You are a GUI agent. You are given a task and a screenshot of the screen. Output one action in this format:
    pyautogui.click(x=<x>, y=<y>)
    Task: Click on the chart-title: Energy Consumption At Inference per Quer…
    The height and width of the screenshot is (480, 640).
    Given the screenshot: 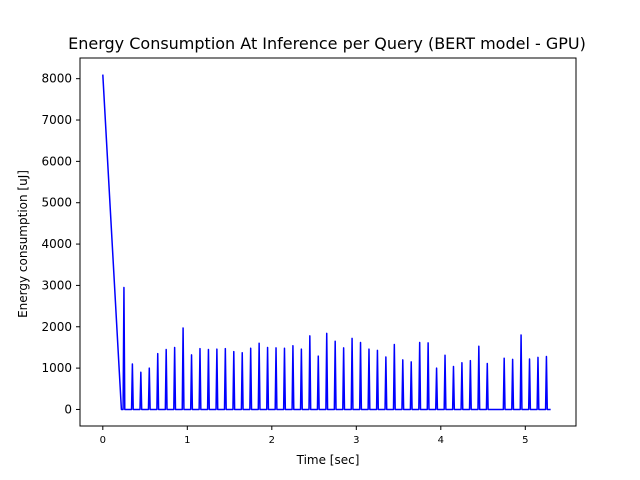 What is the action you would take?
    pyautogui.click(x=327, y=43)
    